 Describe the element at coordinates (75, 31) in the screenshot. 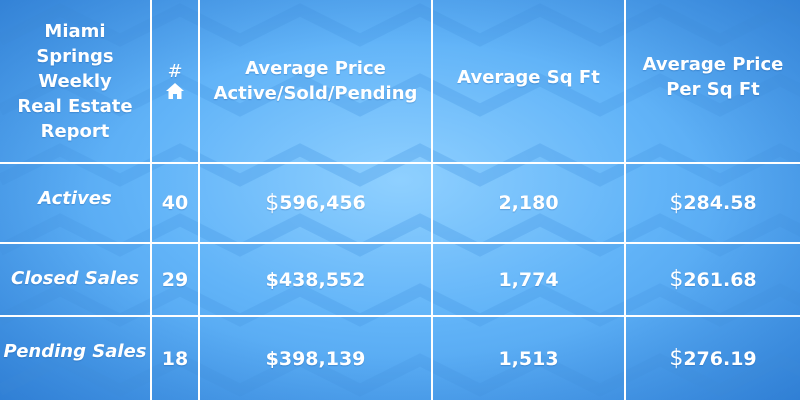

I see `title-line: Miami` at that location.